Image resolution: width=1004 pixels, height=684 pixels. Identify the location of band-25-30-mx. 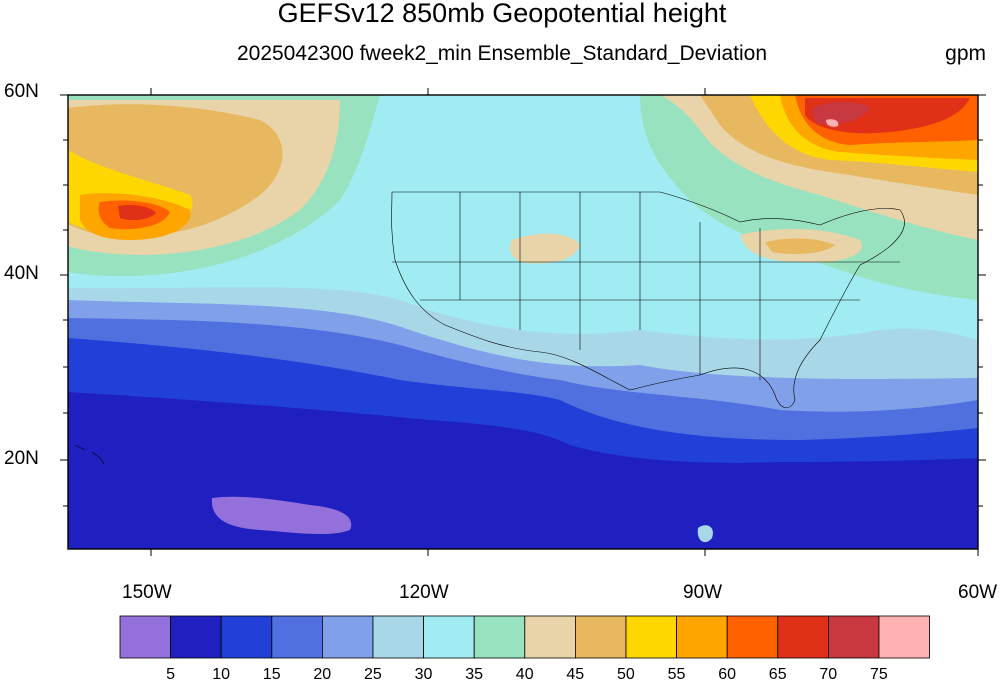
(705, 534).